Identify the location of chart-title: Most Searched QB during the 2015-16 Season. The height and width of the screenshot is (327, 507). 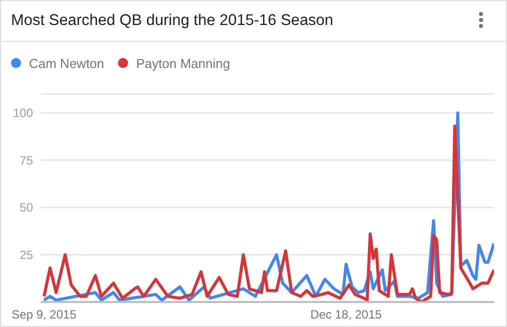
(253, 21).